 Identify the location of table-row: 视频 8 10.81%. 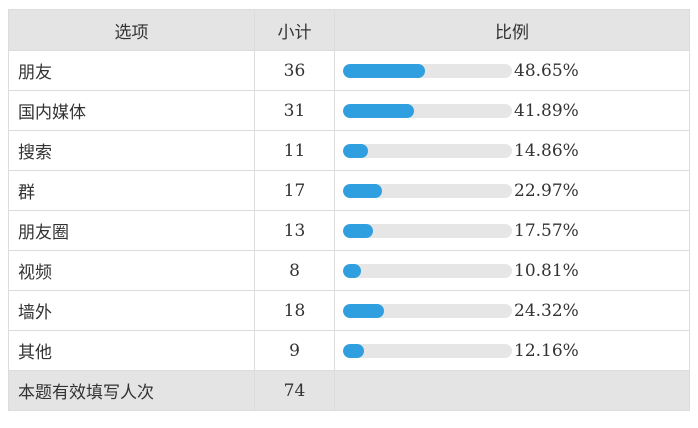
(349, 270).